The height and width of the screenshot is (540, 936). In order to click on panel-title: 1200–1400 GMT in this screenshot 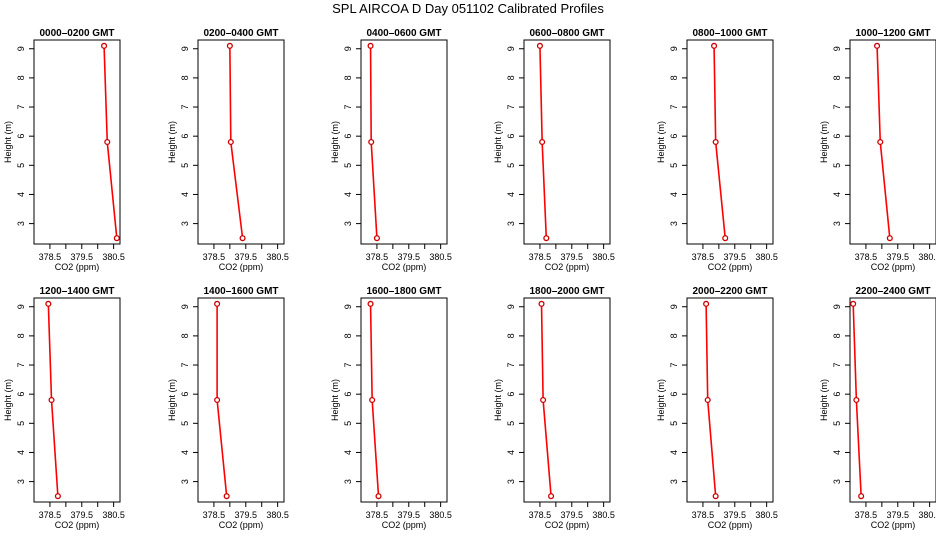, I will do `click(76, 291)`.